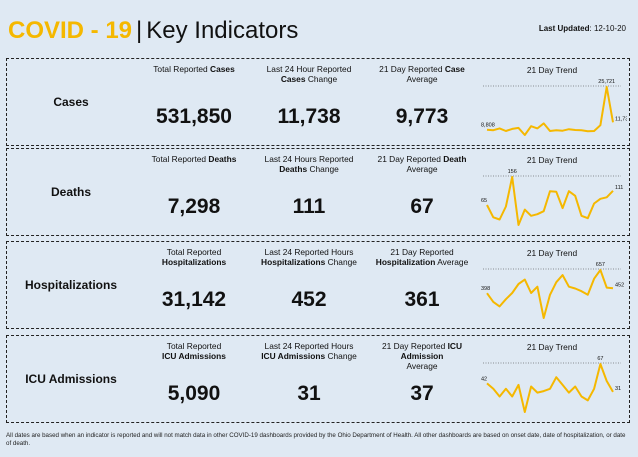 Image resolution: width=638 pixels, height=457 pixels. Describe the element at coordinates (70, 192) in the screenshot. I see `row-label-deaths: Deaths` at that location.